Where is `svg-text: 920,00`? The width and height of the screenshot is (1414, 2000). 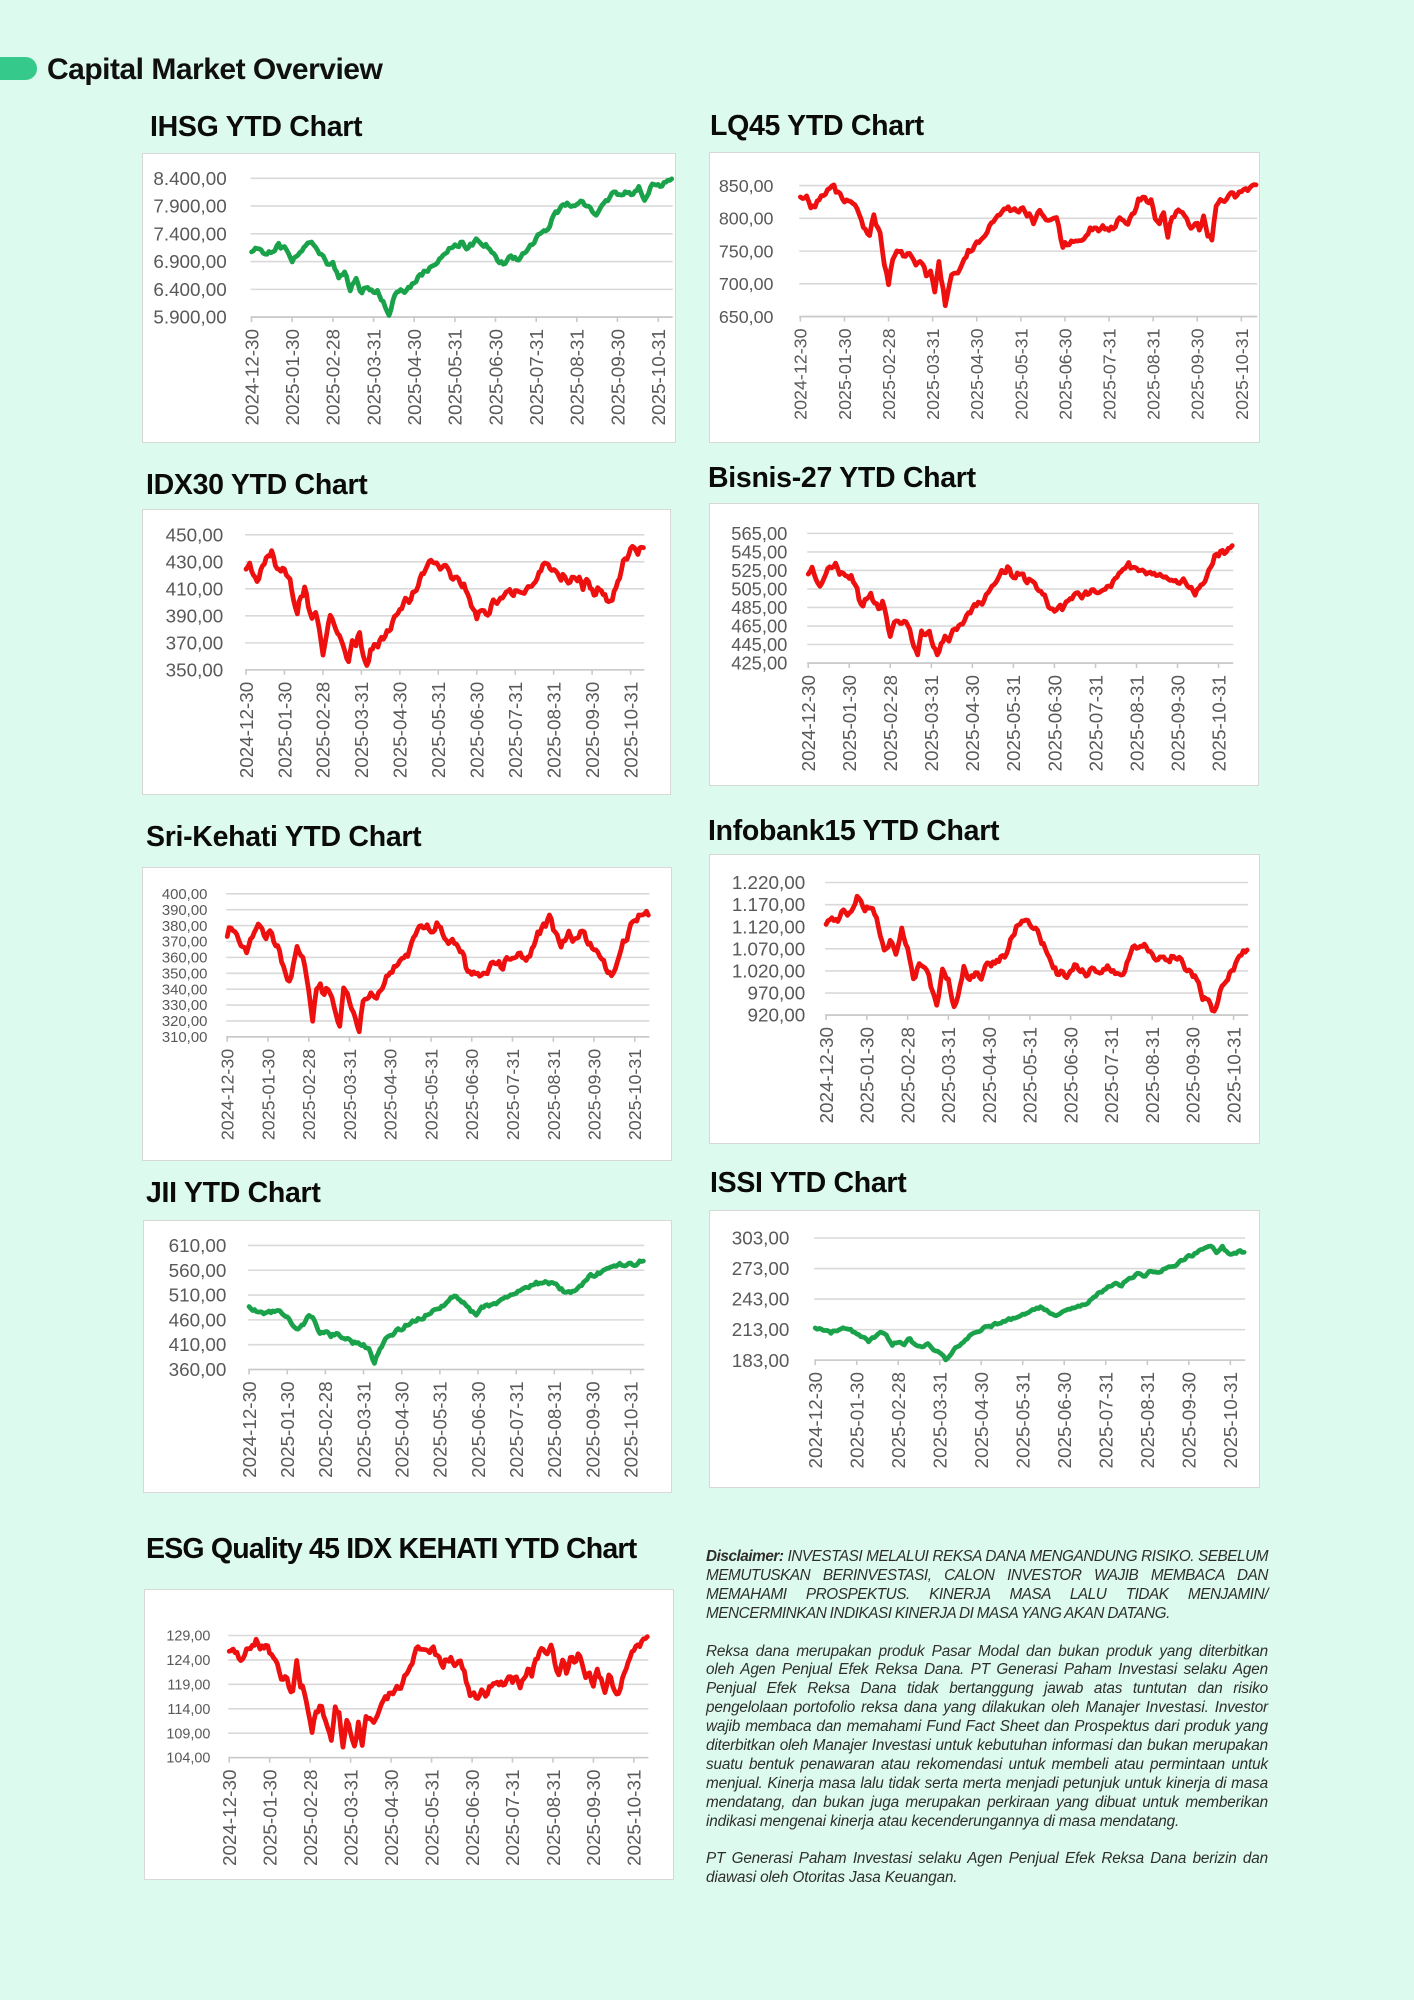
svg-text: 920,00 is located at coordinates (777, 1015).